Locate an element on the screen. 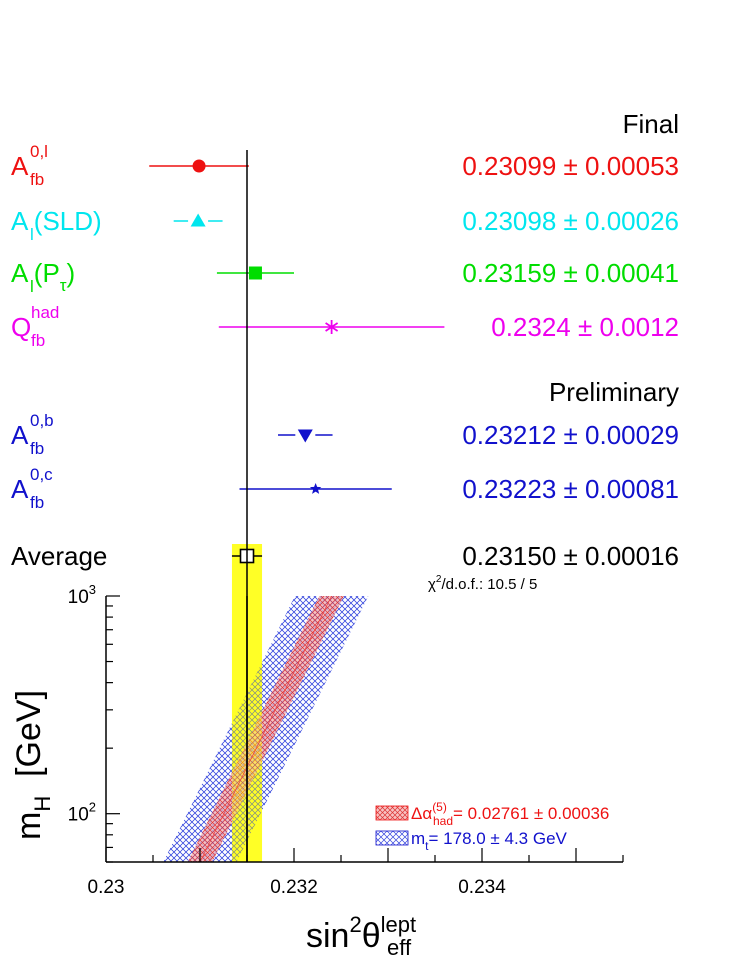 This screenshot has height=959, width=741. legend-label: Δα(5) had= 0.02761 ± 0.00036 is located at coordinates (510, 814).